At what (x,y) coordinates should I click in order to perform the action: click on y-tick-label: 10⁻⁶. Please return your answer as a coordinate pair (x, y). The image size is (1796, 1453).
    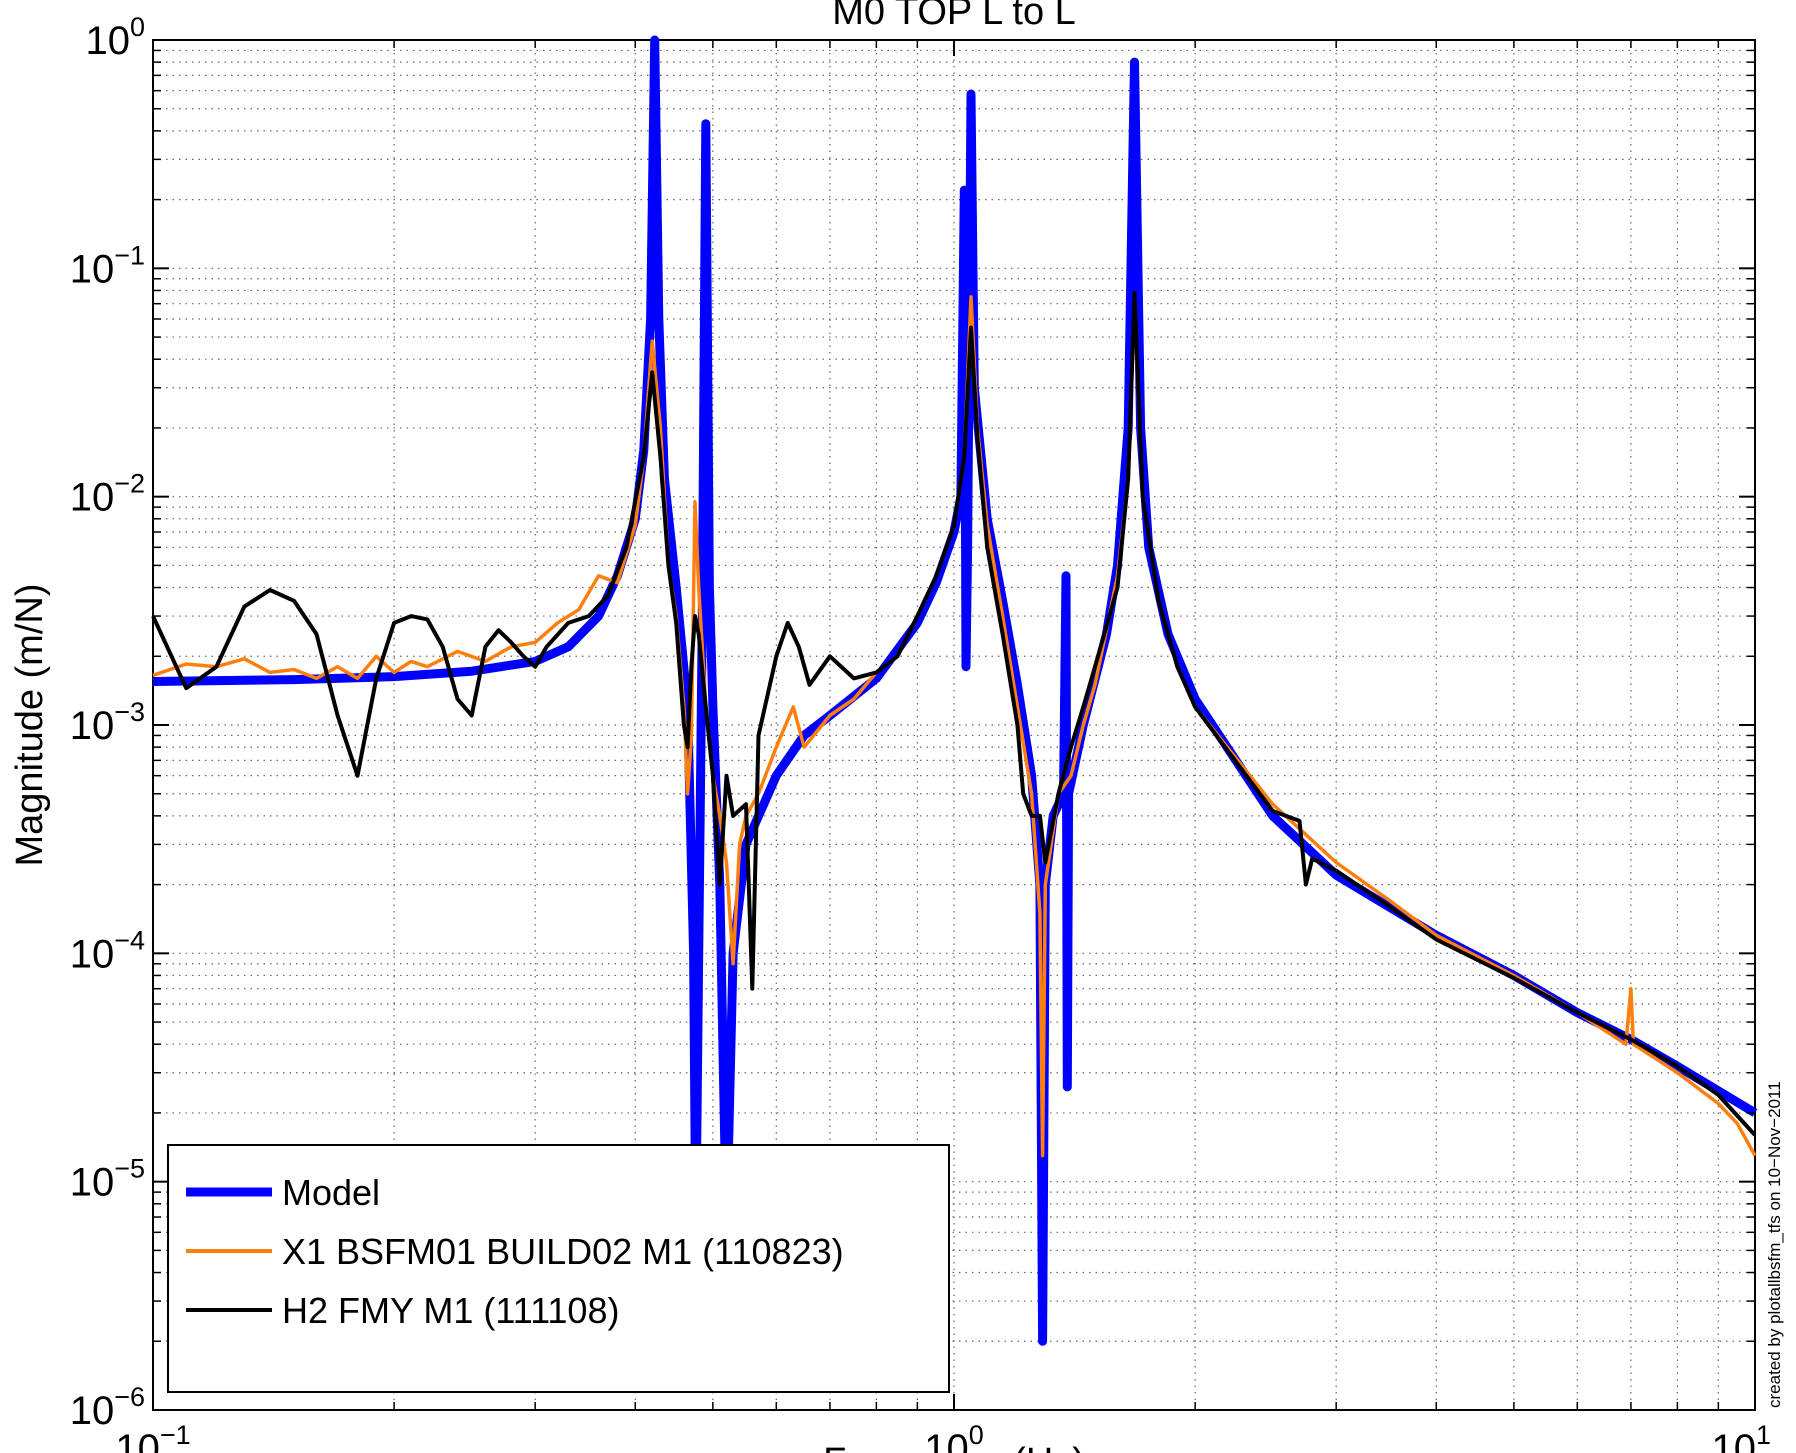
    Looking at the image, I should click on (107, 1407).